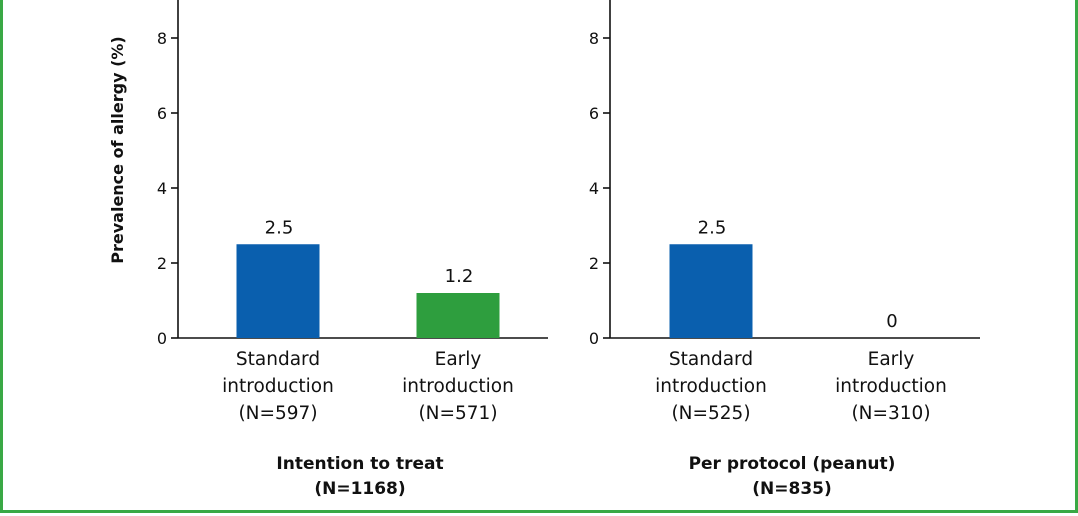 Image resolution: width=1078 pixels, height=516 pixels. Describe the element at coordinates (359, 489) in the screenshot. I see `panel-title: (N=1168)` at that location.